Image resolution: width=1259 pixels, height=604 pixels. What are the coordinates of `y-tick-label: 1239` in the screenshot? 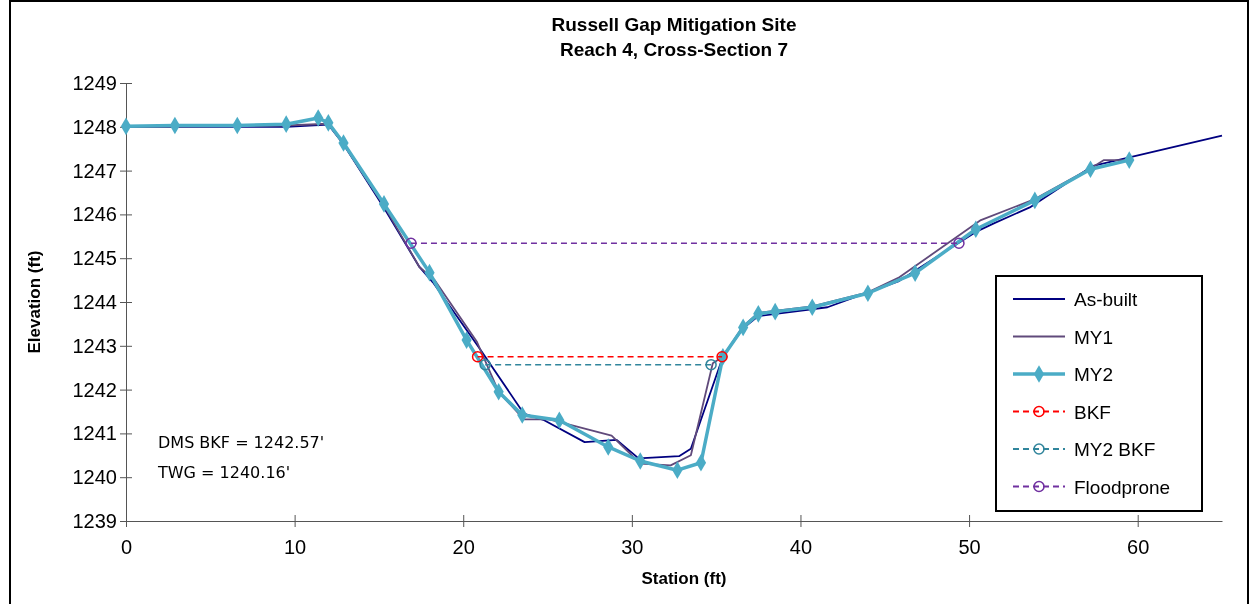 It's located at (94, 520).